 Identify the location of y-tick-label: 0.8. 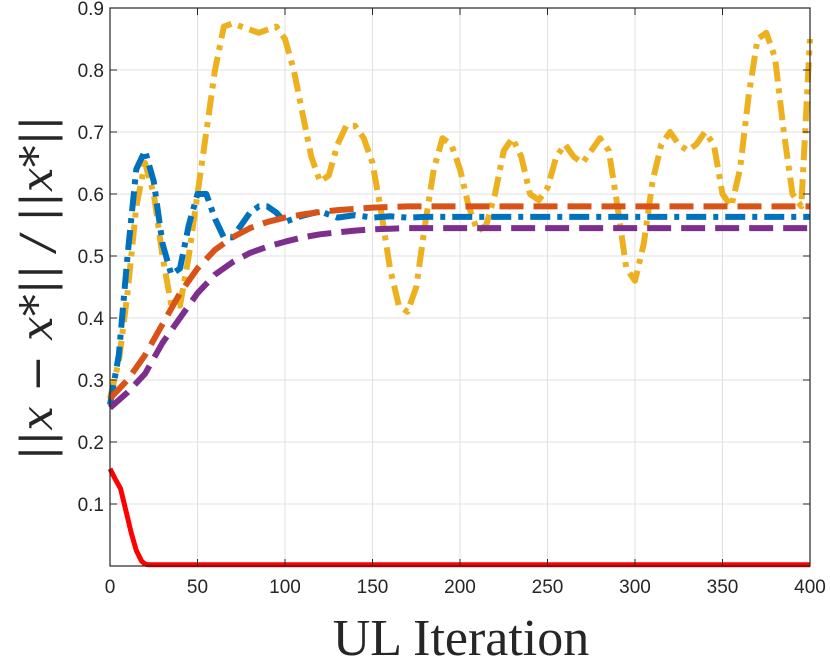
(91, 71).